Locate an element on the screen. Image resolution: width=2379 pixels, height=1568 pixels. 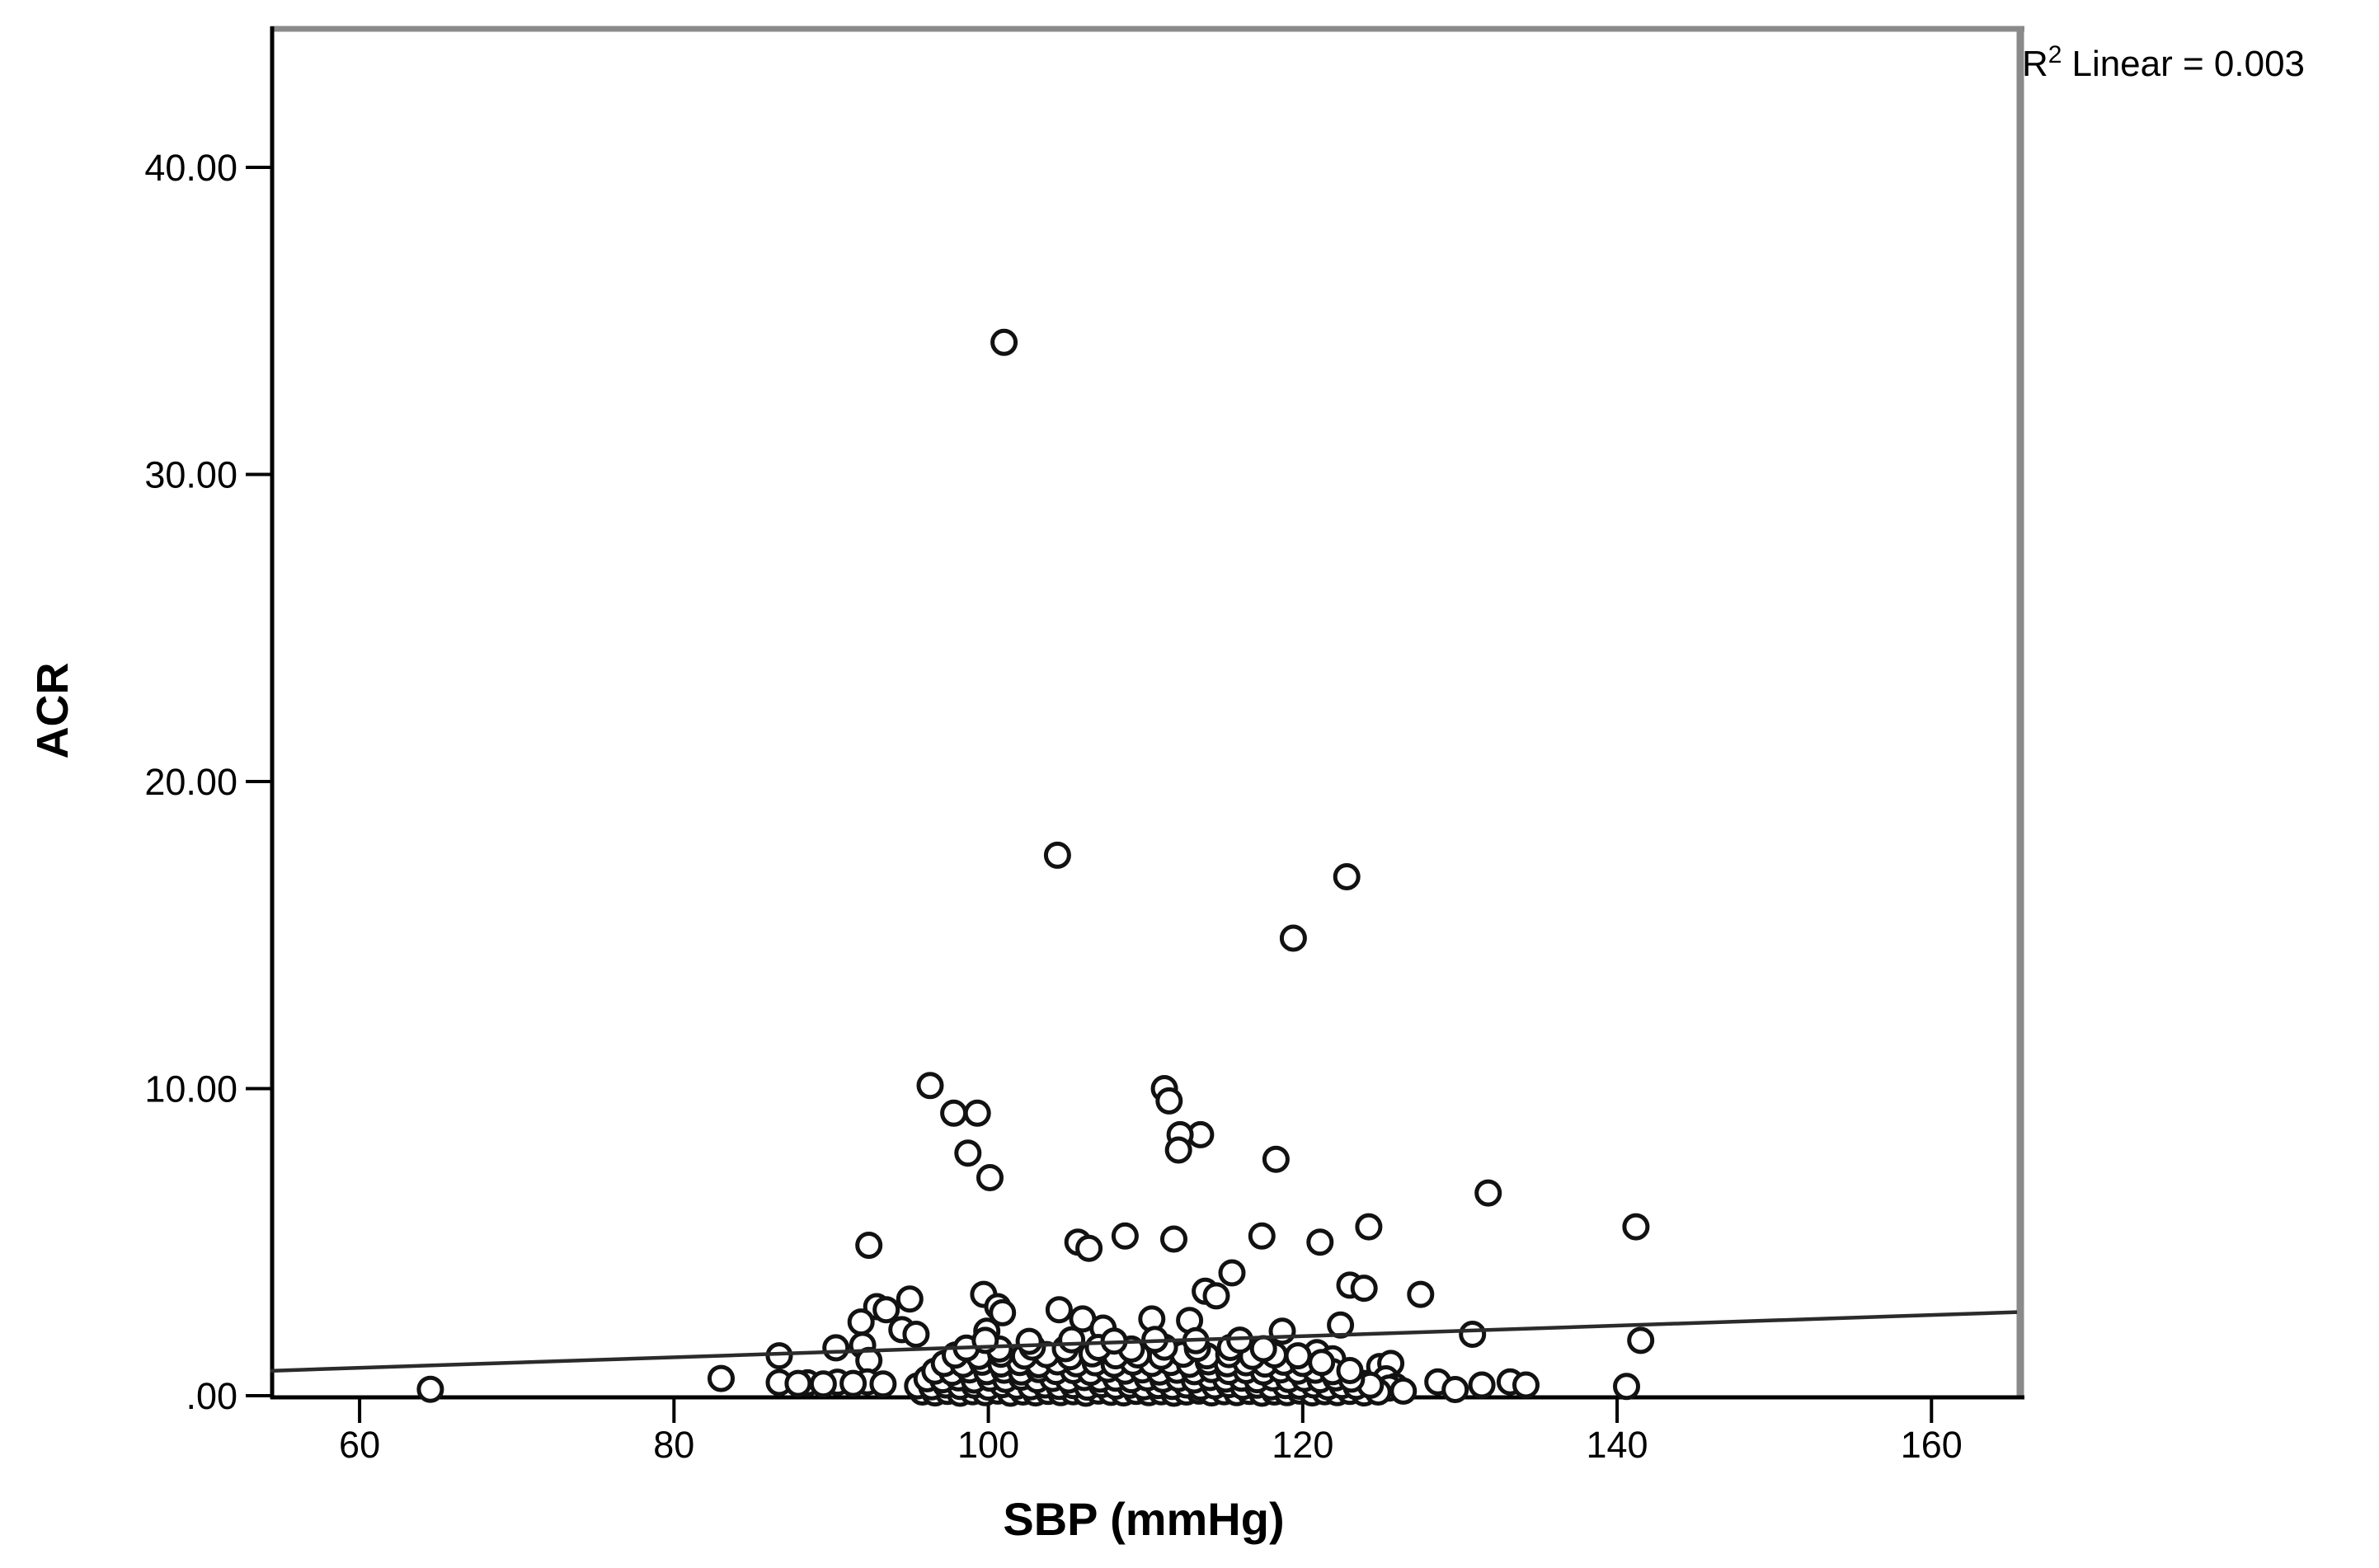
fit-line-group is located at coordinates (1144, 1341).